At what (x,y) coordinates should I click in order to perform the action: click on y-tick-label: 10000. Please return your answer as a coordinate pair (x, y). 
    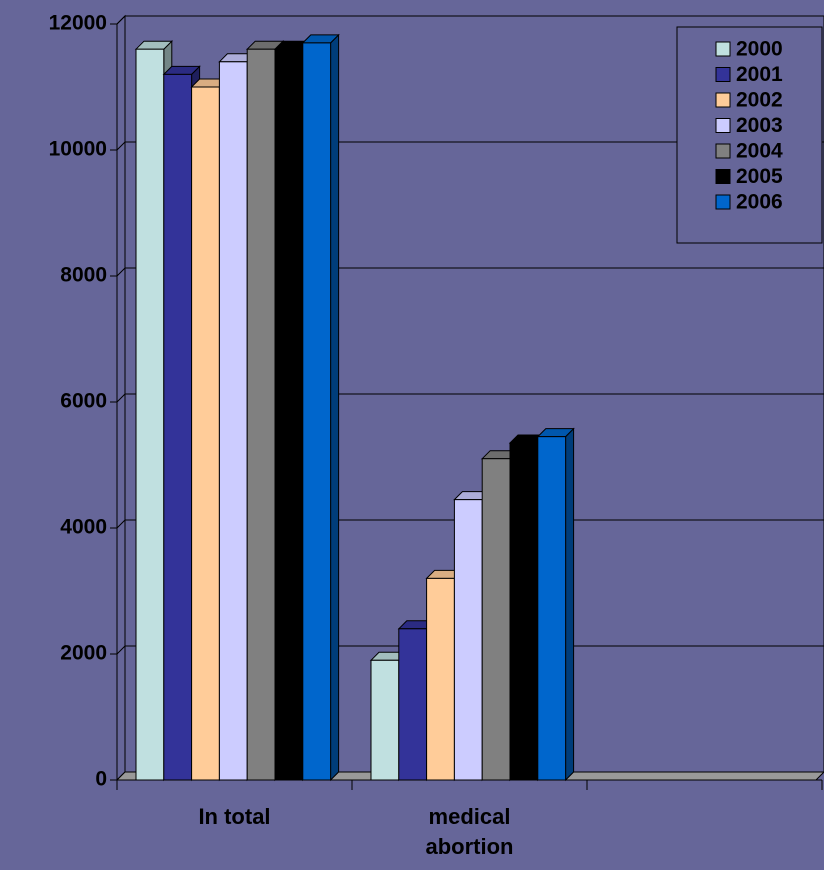
    Looking at the image, I should click on (78, 149).